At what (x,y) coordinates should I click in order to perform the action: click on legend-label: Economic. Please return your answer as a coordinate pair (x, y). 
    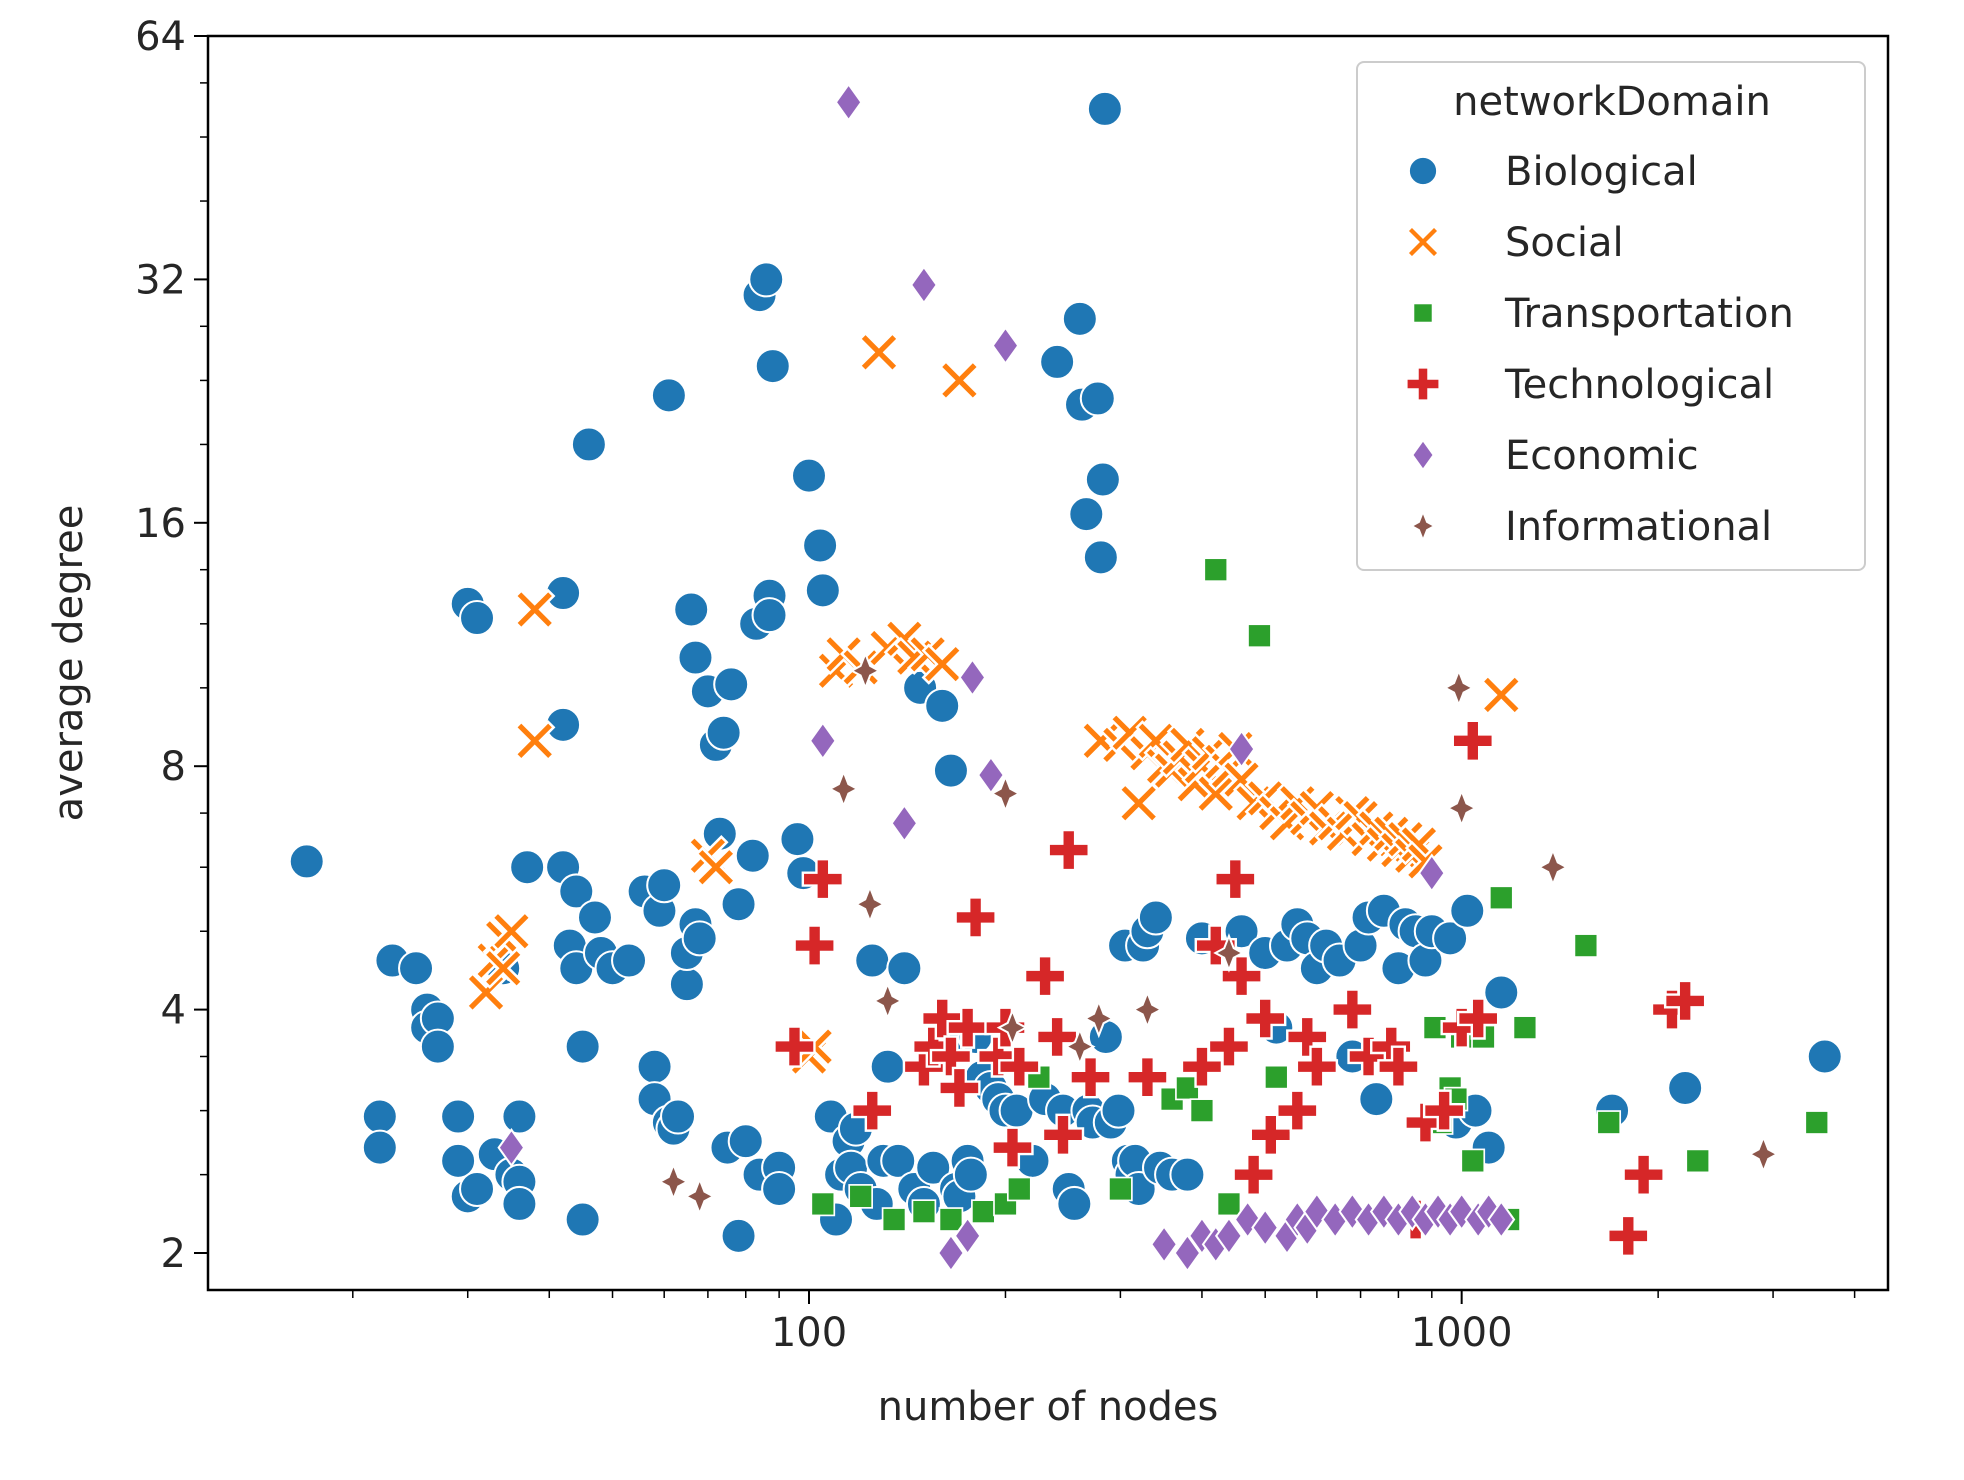
    Looking at the image, I should click on (1602, 456).